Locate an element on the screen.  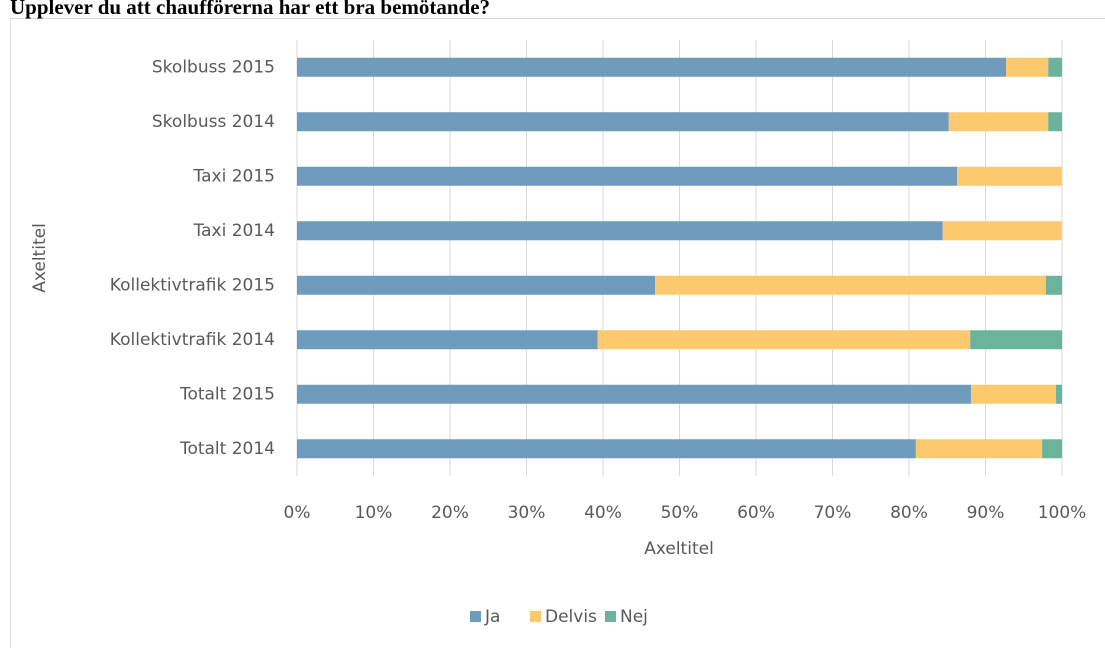
x-axis-title: Axeltitel is located at coordinates (679, 549).